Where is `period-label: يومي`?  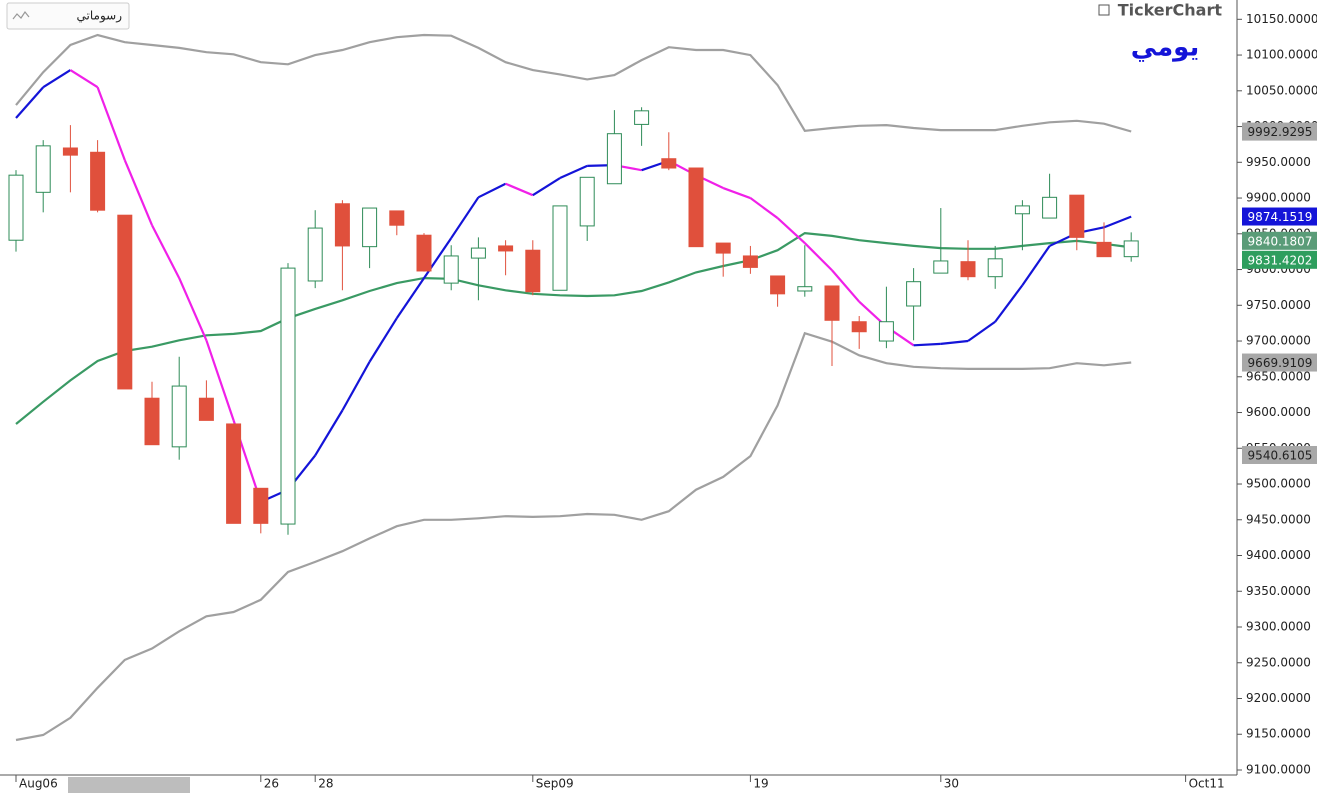 period-label: يومي is located at coordinates (1165, 48).